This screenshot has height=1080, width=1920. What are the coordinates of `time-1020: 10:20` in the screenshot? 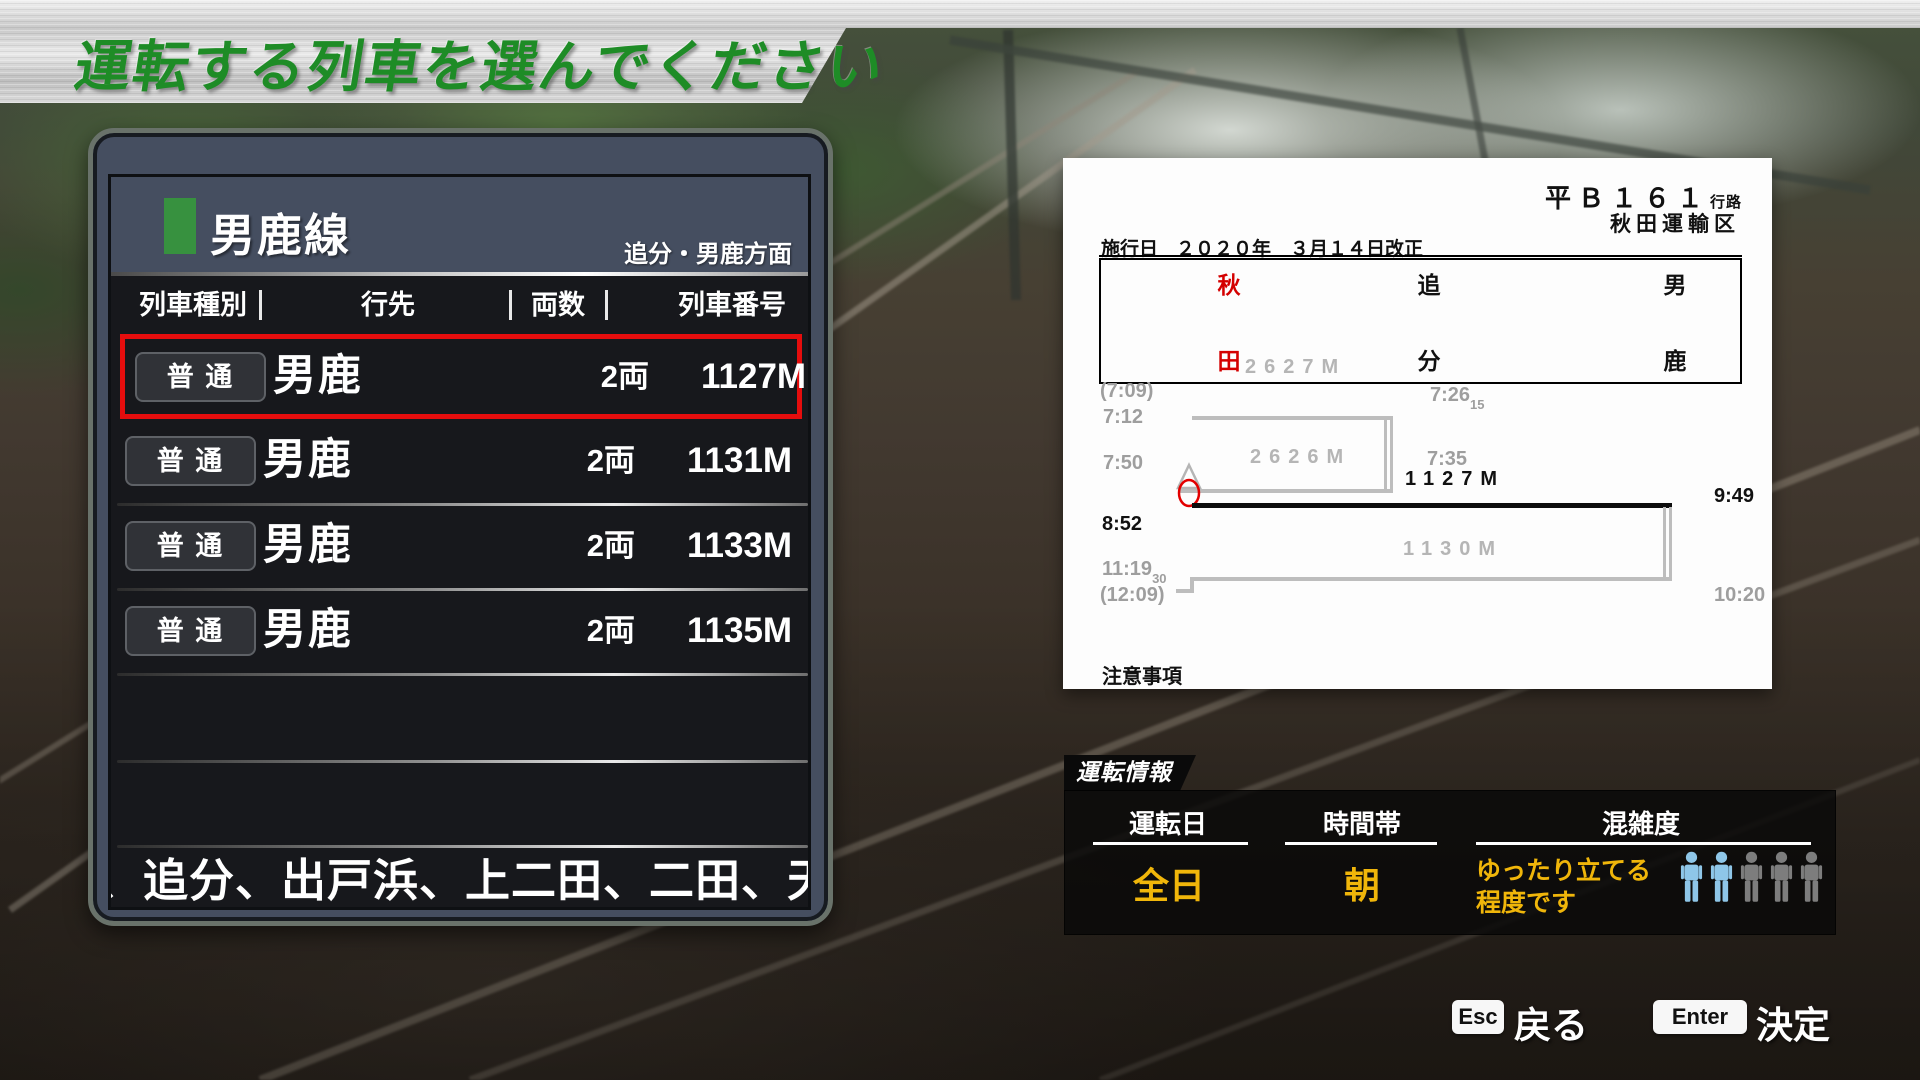 It's located at (1740, 595).